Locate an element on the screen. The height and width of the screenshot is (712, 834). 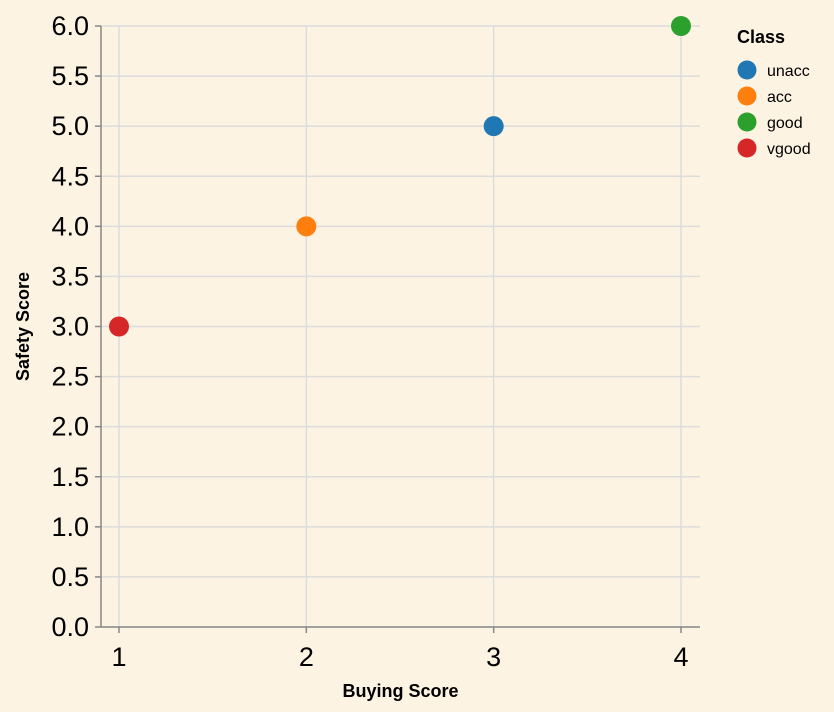
y-tick-labels: 0.0 0.5 1.0 1.5 2.0 2.5 3.0 3.5 4.0 4.5 5.0 5.5 6.0 is located at coordinates (76, 326).